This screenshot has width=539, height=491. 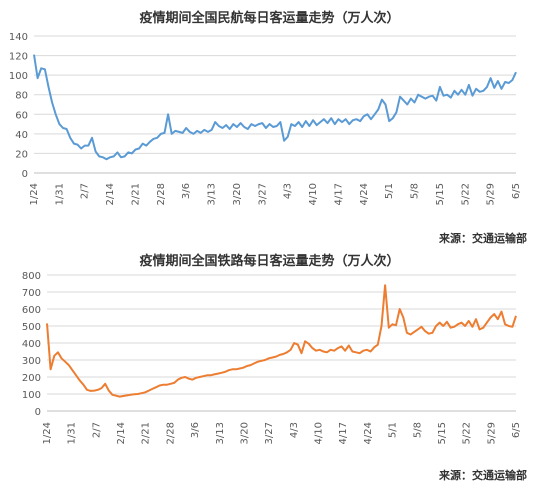 I want to click on y-tick-label: 40, so click(x=21, y=135).